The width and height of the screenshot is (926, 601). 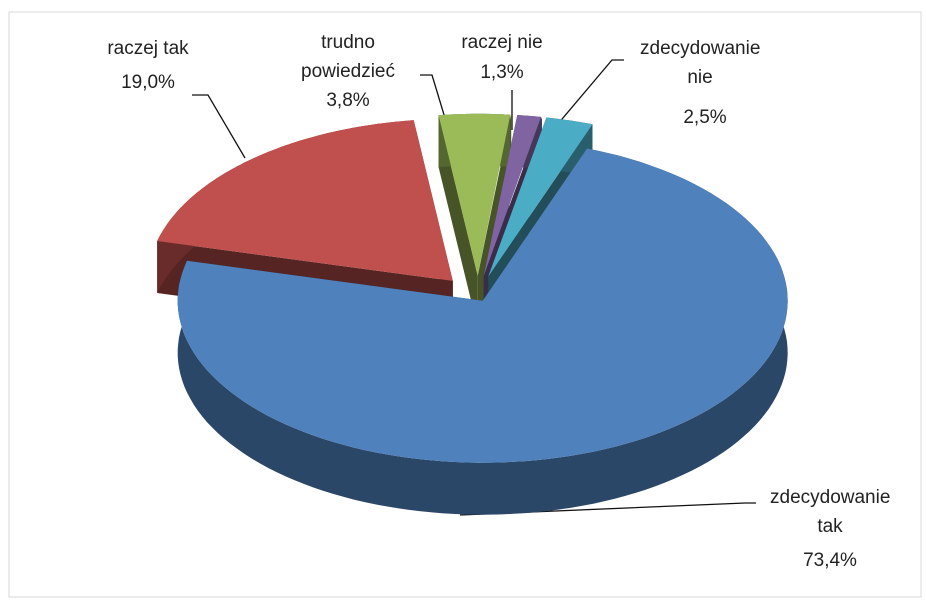 What do you see at coordinates (700, 63) in the screenshot?
I see `slice-label: zdecydowanie nie` at bounding box center [700, 63].